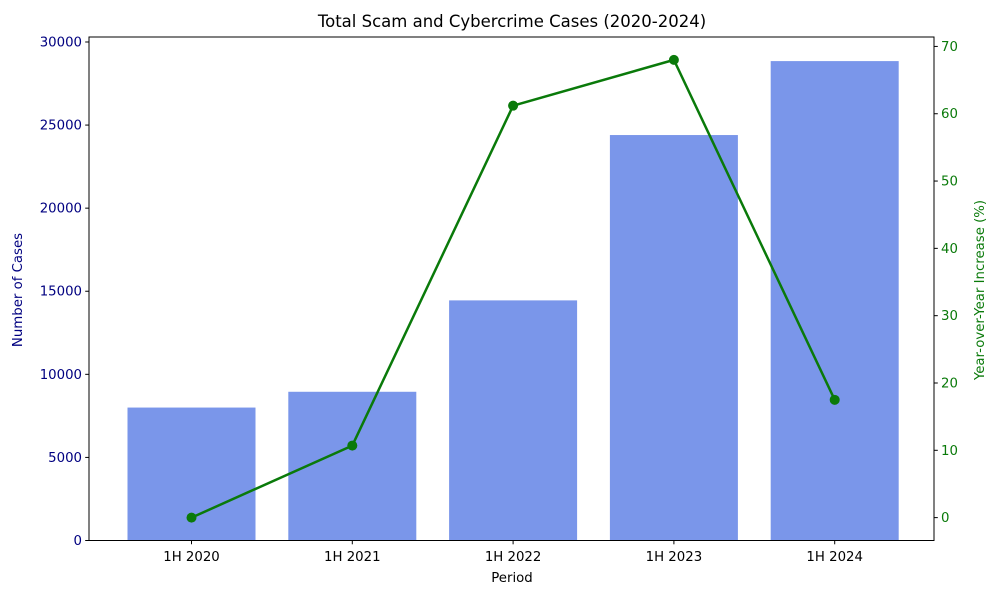 Image resolution: width=1000 pixels, height=600 pixels. I want to click on bar-1h-2022, so click(513, 420).